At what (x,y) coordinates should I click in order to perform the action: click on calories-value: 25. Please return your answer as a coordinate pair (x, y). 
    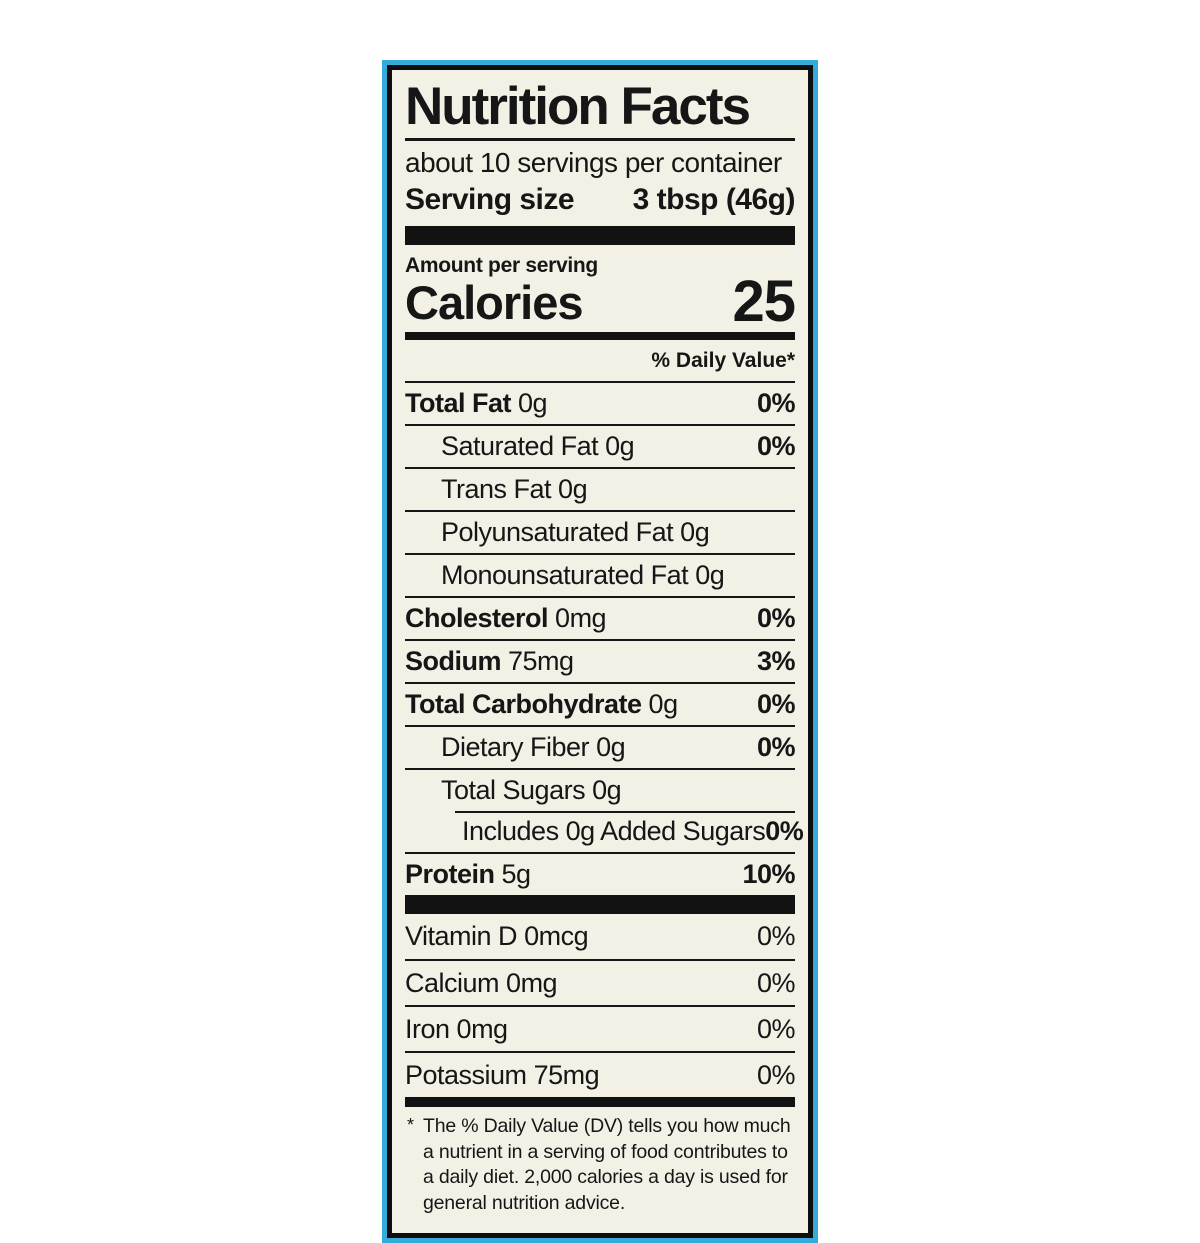
    Looking at the image, I should click on (764, 302).